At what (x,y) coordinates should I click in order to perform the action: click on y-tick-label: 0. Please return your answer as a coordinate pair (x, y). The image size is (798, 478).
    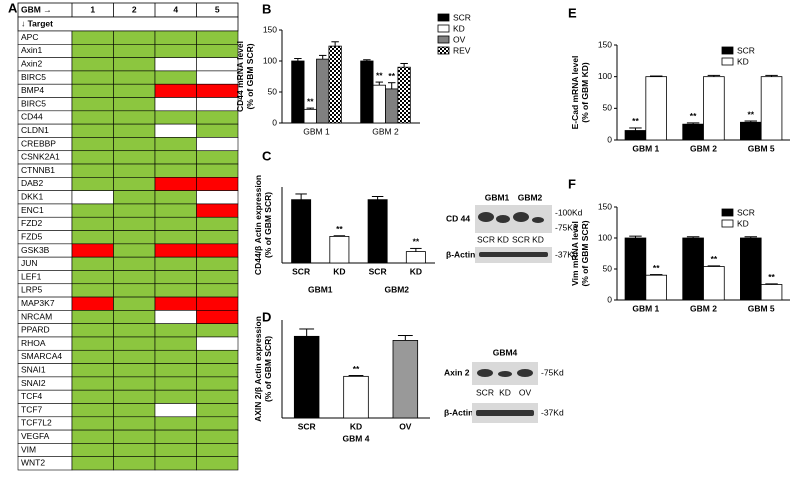
    Looking at the image, I should click on (274, 122).